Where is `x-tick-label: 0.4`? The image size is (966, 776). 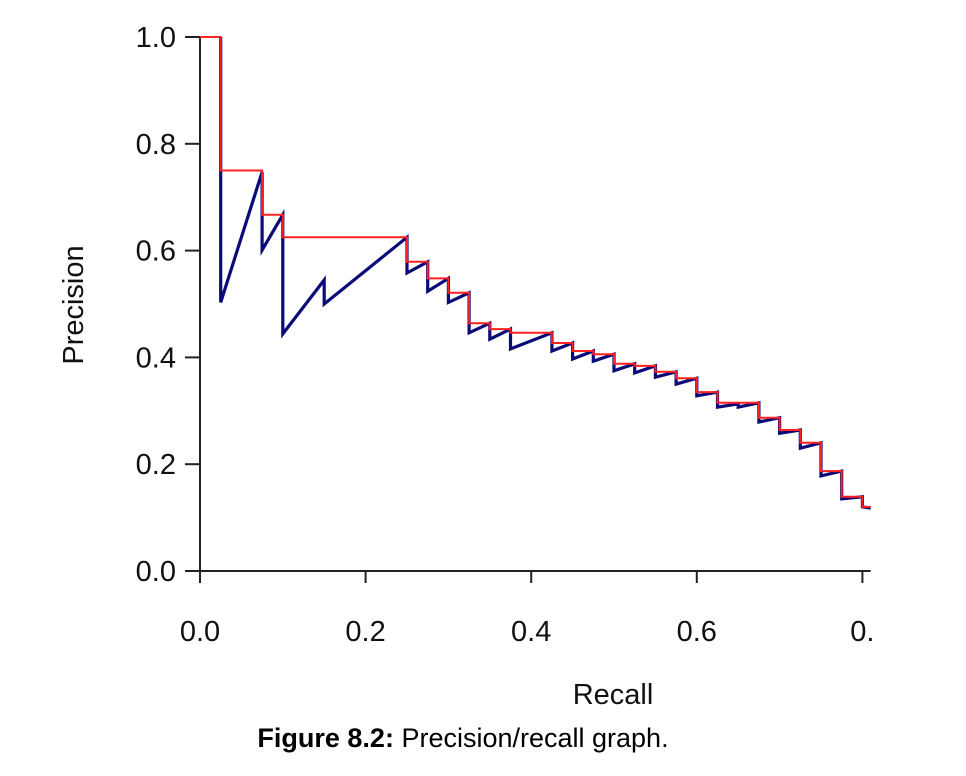
x-tick-label: 0.4 is located at coordinates (531, 632).